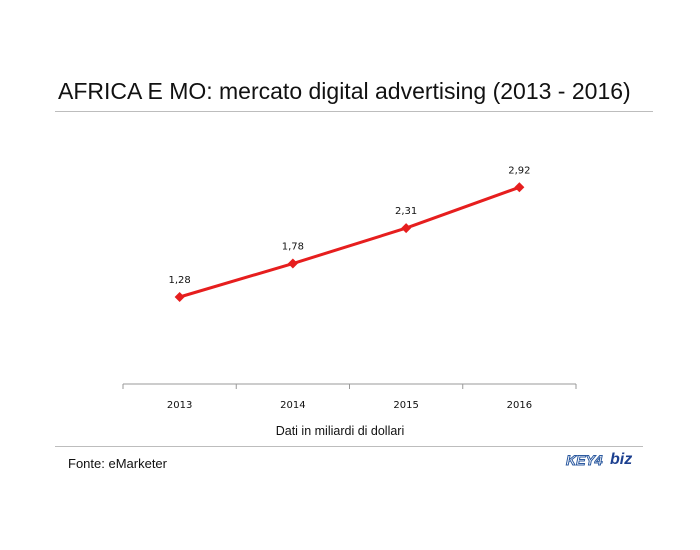 This screenshot has height=550, width=700. I want to click on source-text: Fonte: eMarketer, so click(117, 463).